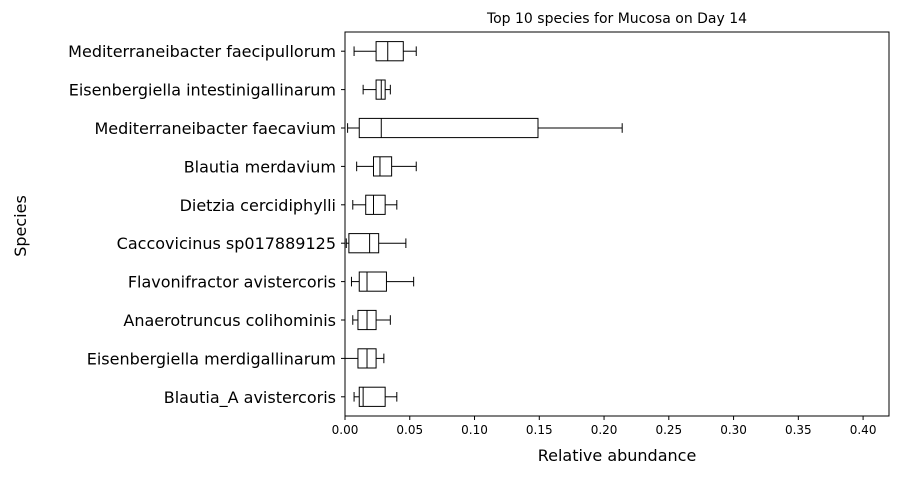 This screenshot has height=478, width=898. Describe the element at coordinates (258, 205) in the screenshot. I see `y-tick-label: Dietzia cercidiphylli` at that location.